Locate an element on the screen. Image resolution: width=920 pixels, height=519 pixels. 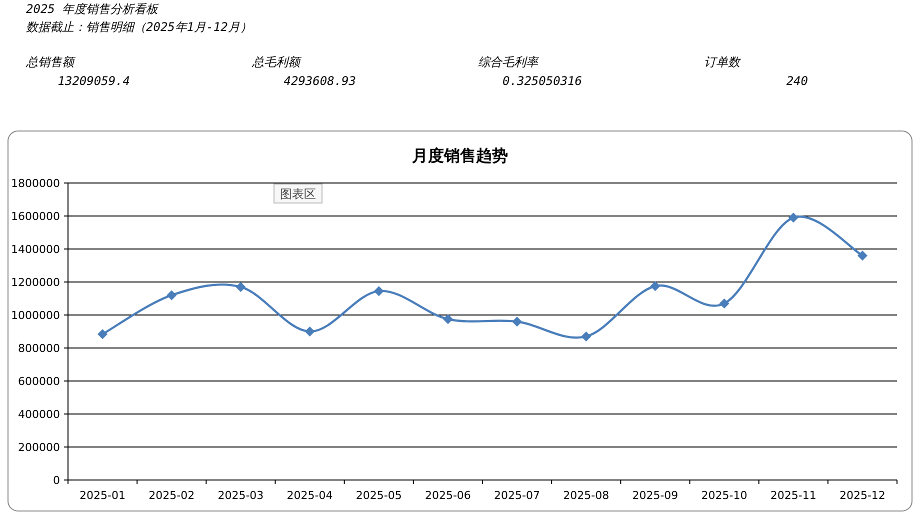
text: 综合毛利率 is located at coordinates (509, 62).